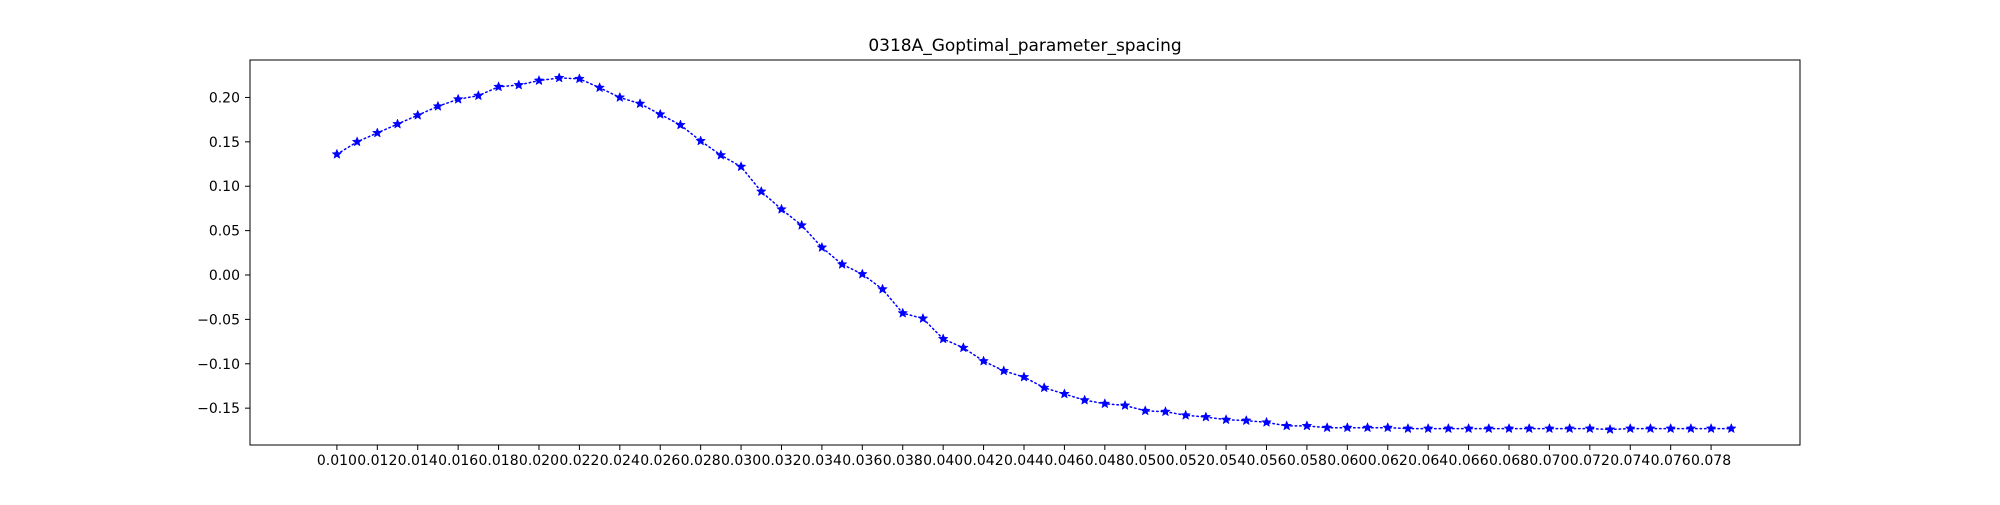  I want to click on x-tick-label: 0.046, so click(1064, 461).